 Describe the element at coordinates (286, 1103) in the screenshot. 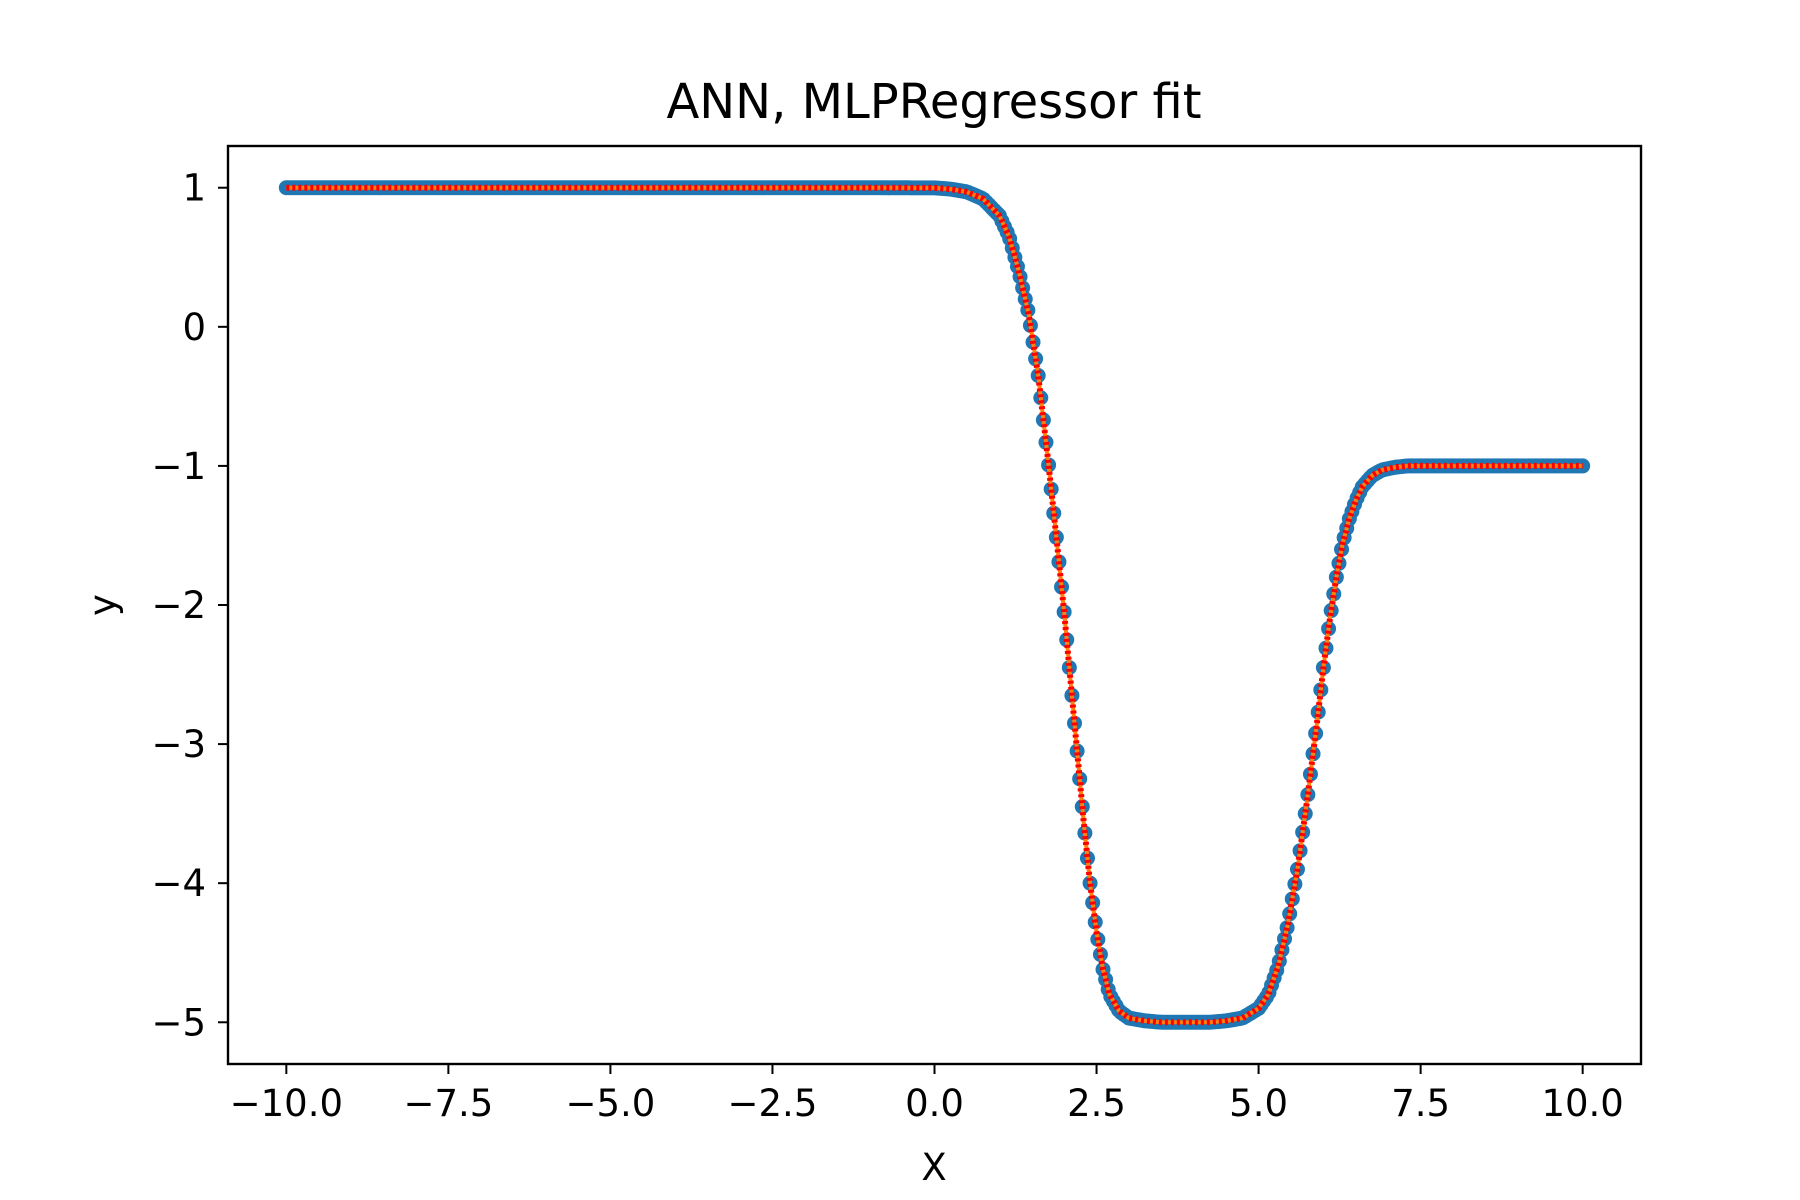

I see `x-tick-label: −10.0` at that location.